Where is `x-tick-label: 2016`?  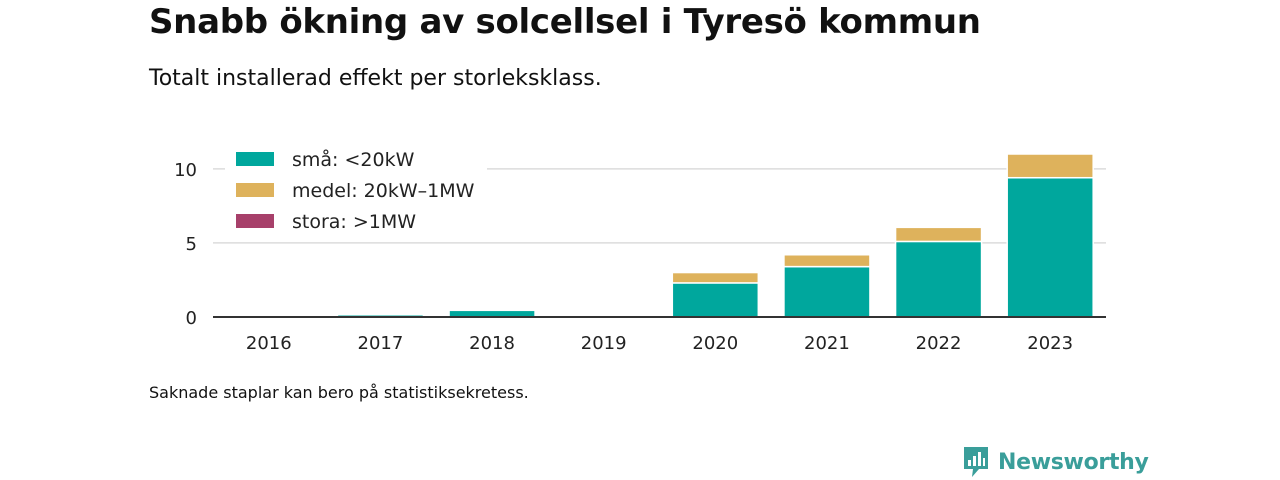 x-tick-label: 2016 is located at coordinates (269, 343).